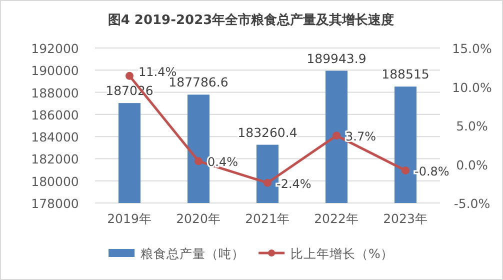 The width and height of the screenshot is (503, 280). Describe the element at coordinates (472, 164) in the screenshot. I see `y2-tick-label: 0.0%` at that location.